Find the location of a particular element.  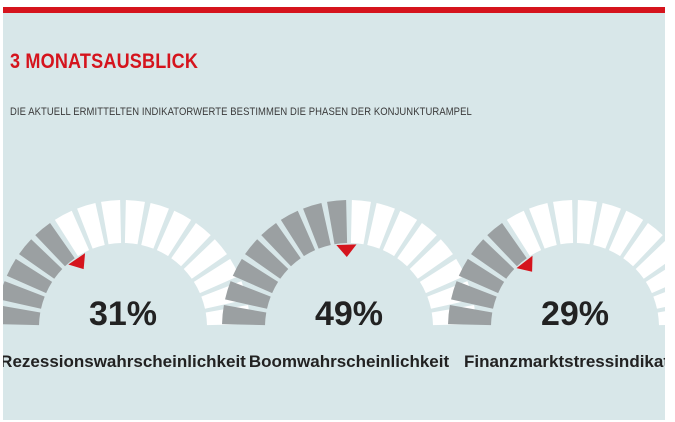

page-title: 3 MONATSAUSBLICK is located at coordinates (104, 61).